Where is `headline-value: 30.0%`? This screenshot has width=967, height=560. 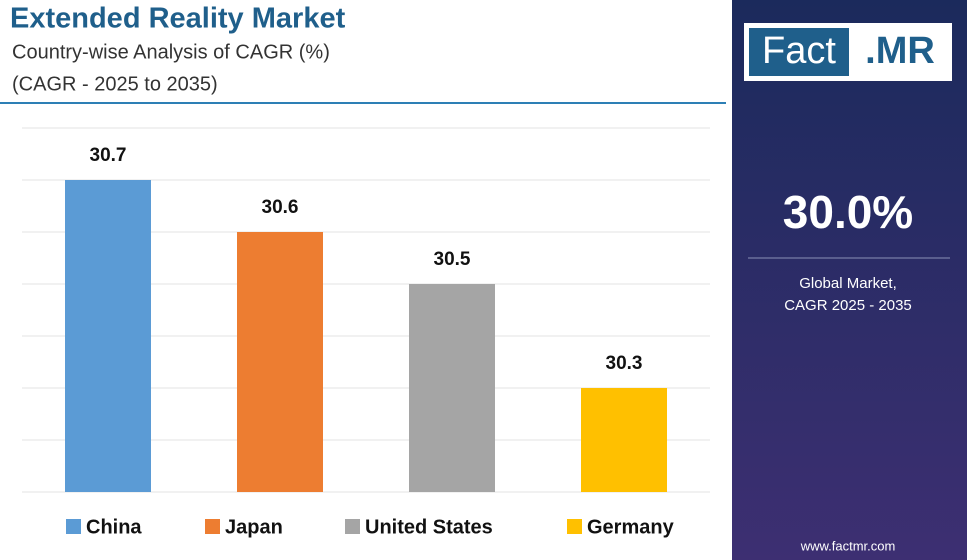 headline-value: 30.0% is located at coordinates (848, 212).